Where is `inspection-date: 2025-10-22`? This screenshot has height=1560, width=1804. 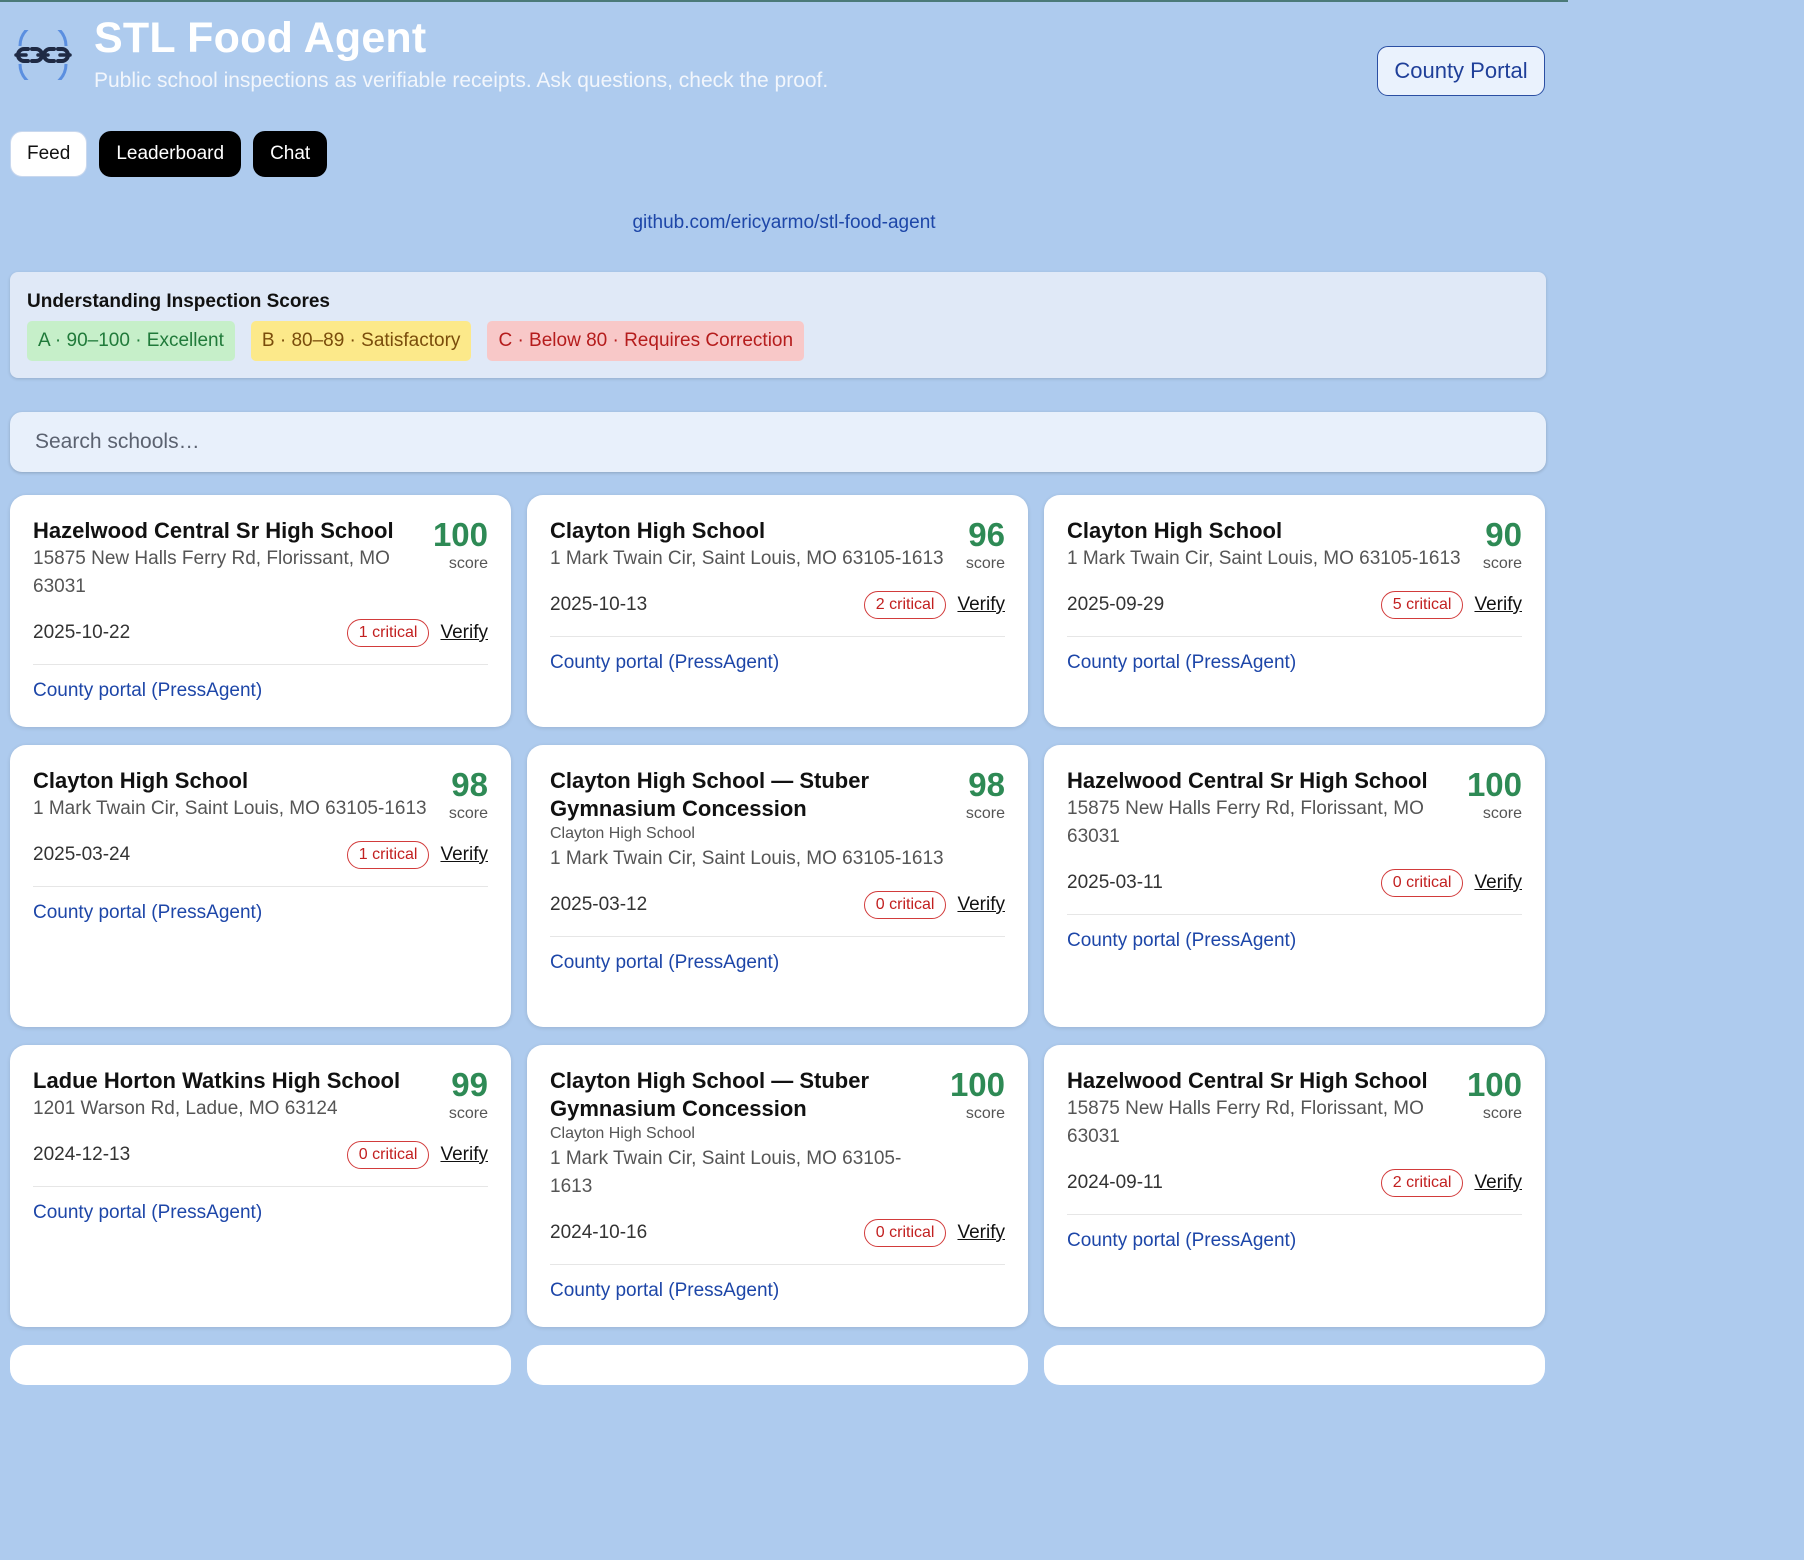 inspection-date: 2025-10-22 is located at coordinates (82, 632).